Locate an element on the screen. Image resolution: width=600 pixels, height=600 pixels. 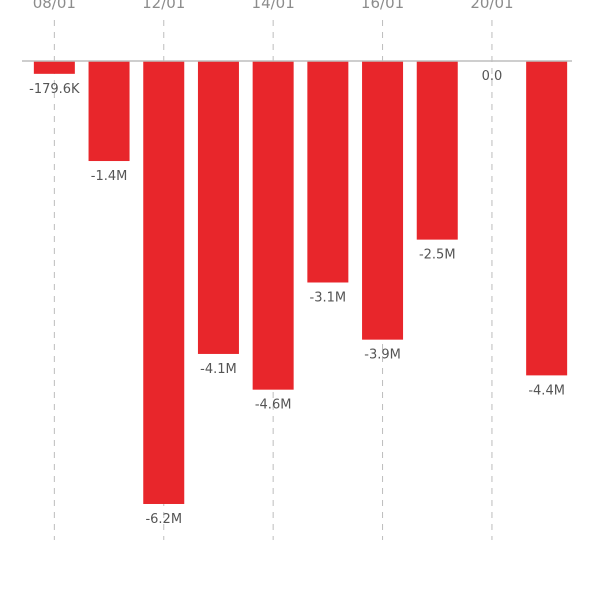
x-tick-label: 08/01 is located at coordinates (54, 6).